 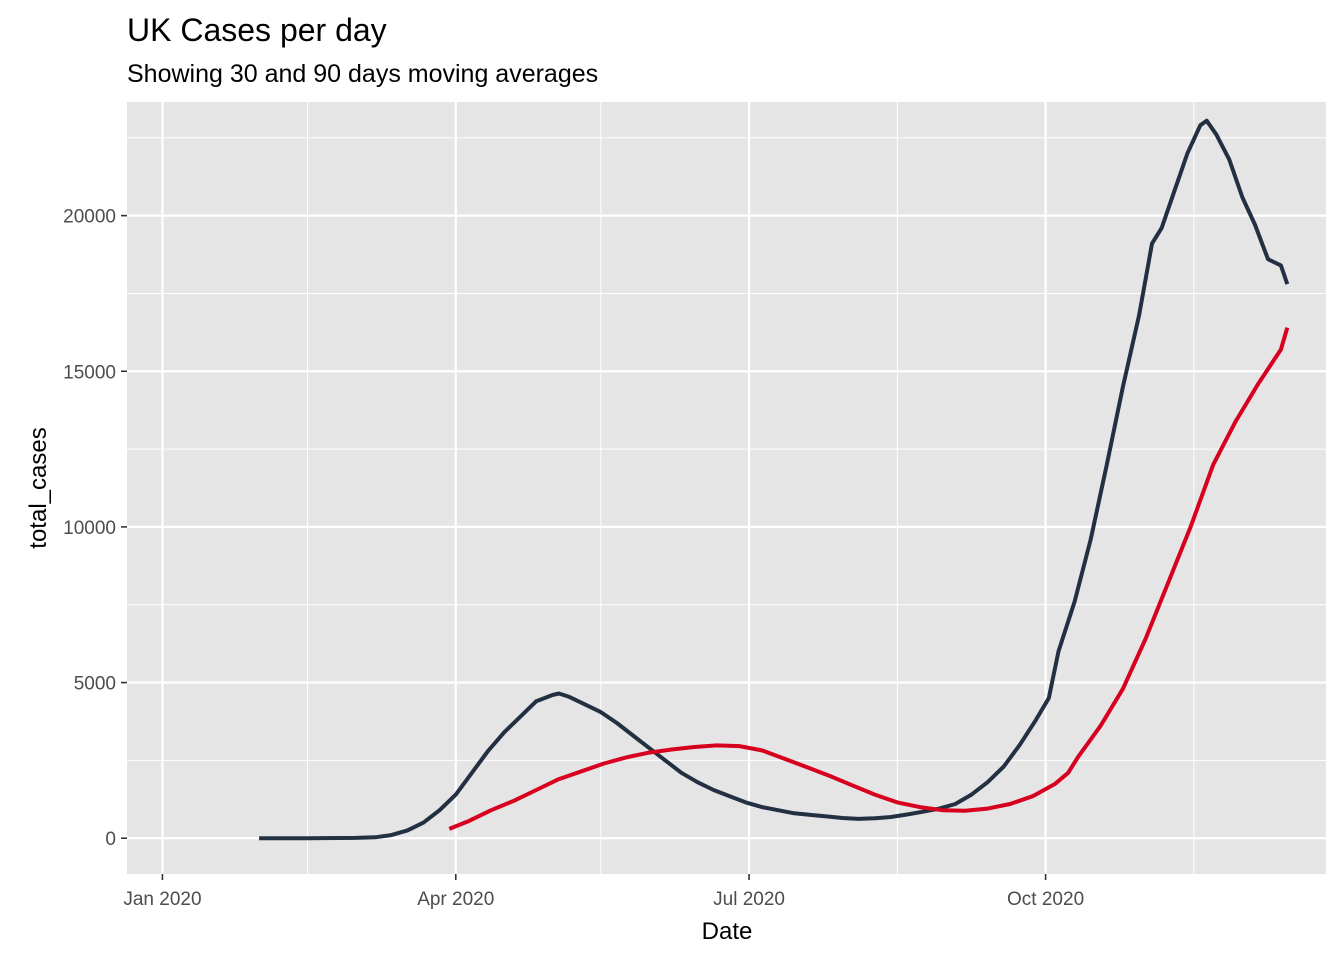 I want to click on x-tick-label: Apr 2020, so click(x=455, y=899).